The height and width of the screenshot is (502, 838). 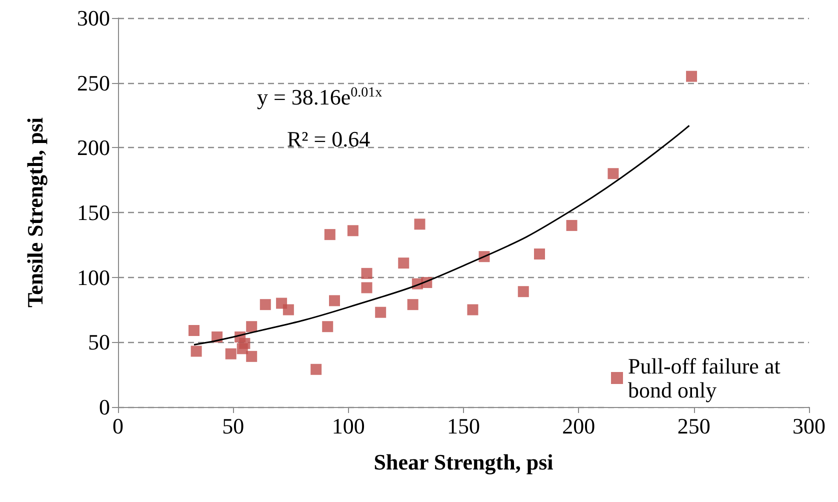 What do you see at coordinates (93, 83) in the screenshot?
I see `y-tick-label: 250` at bounding box center [93, 83].